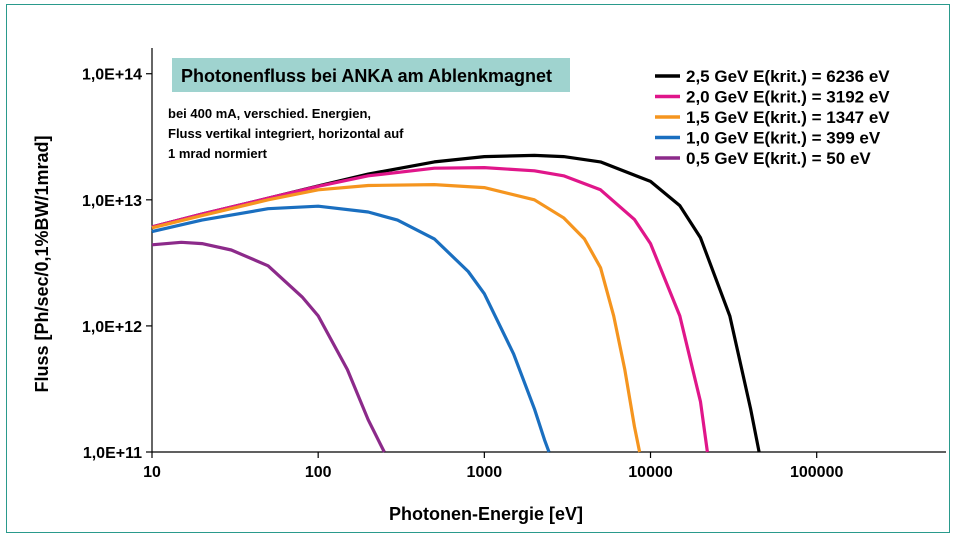 Image resolution: width=960 pixels, height=538 pixels. I want to click on x-axis-label: Photonen-Energie [eV], so click(486, 514).